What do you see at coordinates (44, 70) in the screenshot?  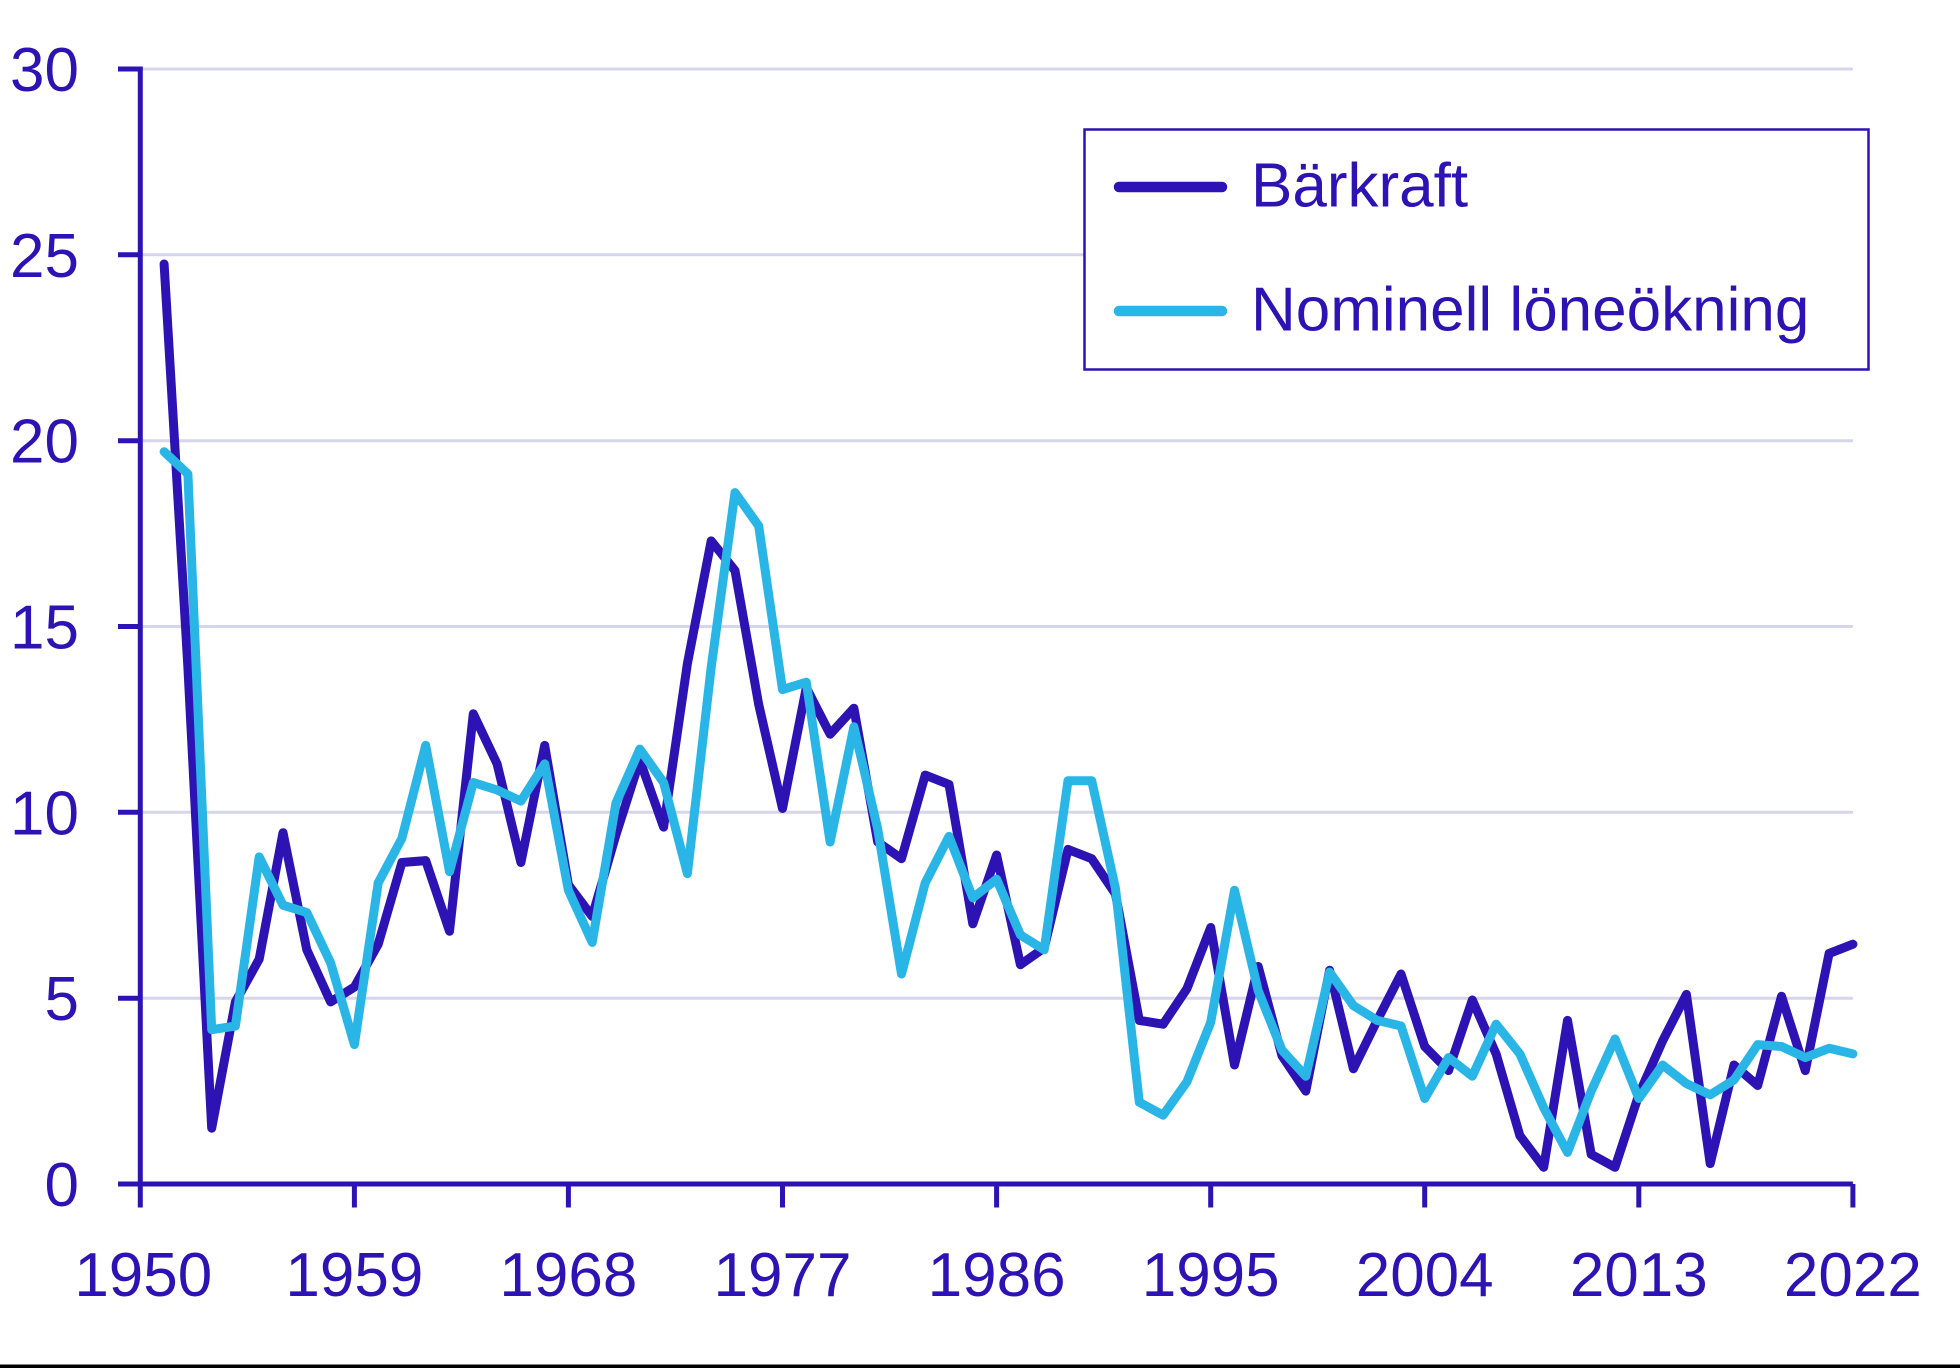 I see `svg-text: 30` at bounding box center [44, 70].